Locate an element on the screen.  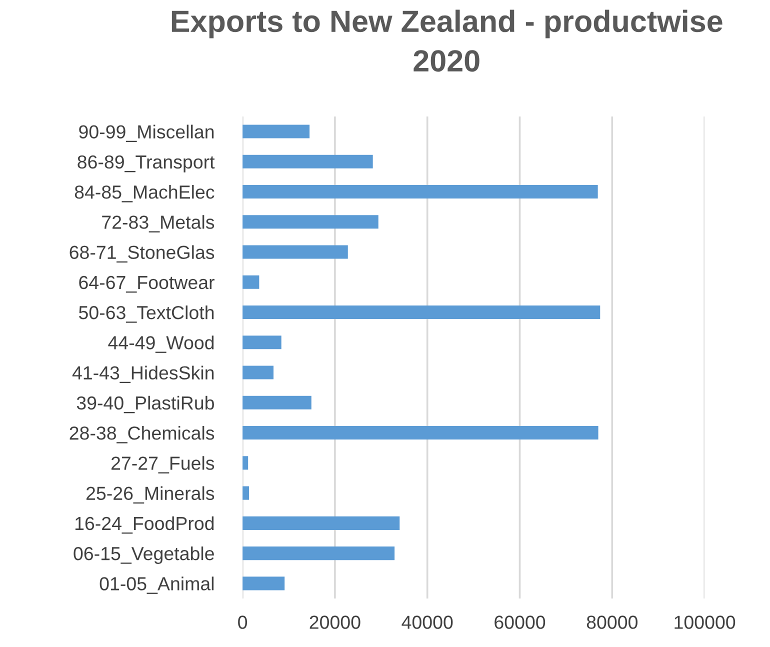
y-tick-label: 39-40_PlastiRub is located at coordinates (145, 405).